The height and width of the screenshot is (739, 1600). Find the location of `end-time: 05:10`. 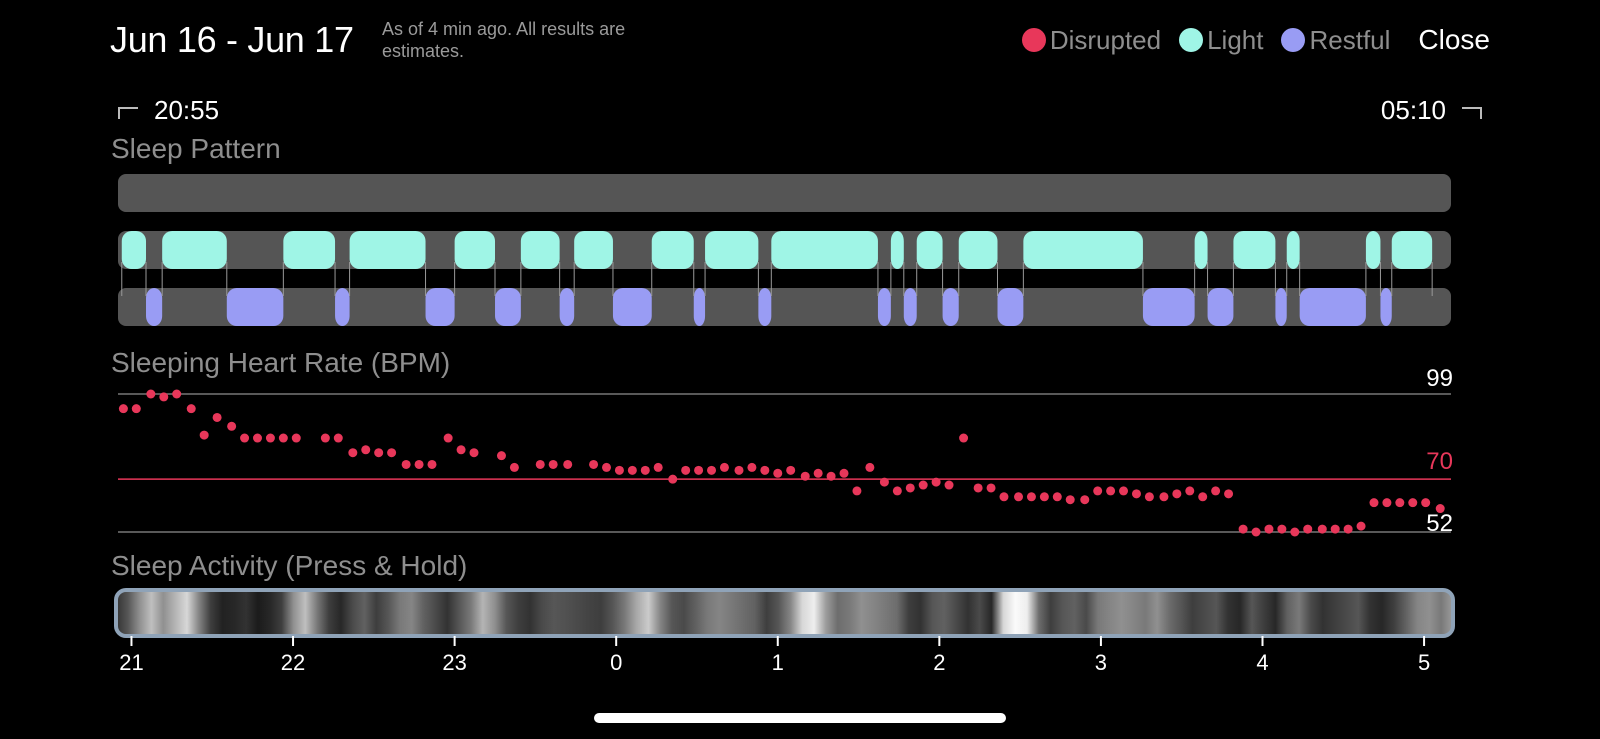

end-time: 05:10 is located at coordinates (1431, 110).